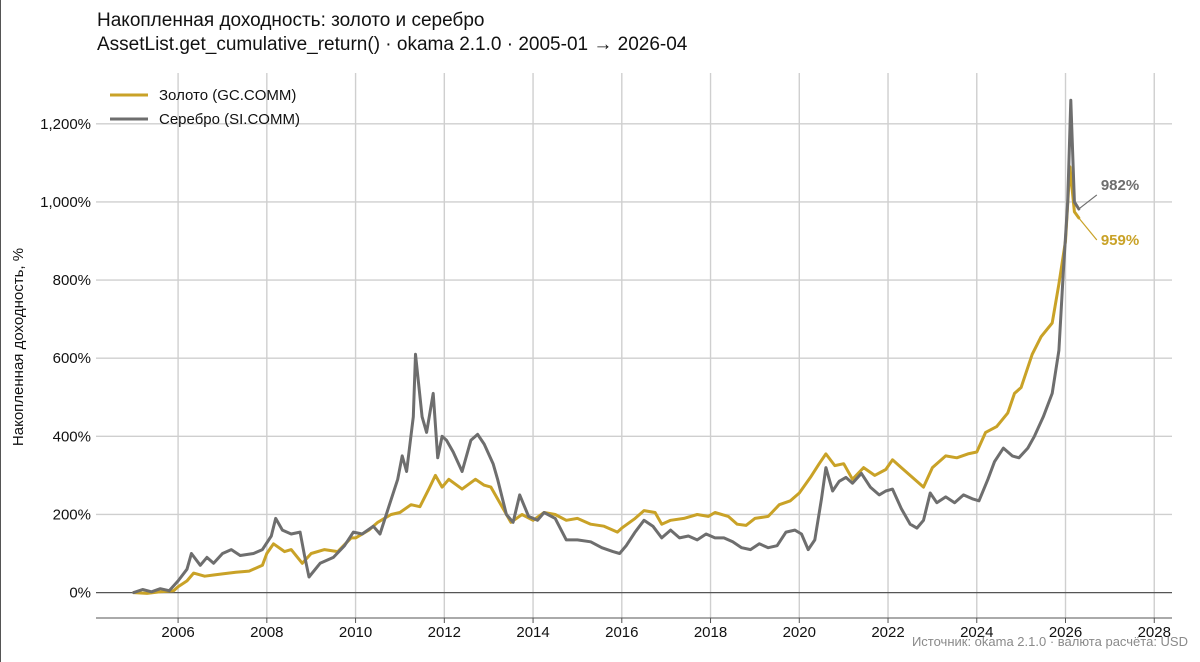 The width and height of the screenshot is (1200, 662). I want to click on x-tick-label: 2018, so click(710, 632).